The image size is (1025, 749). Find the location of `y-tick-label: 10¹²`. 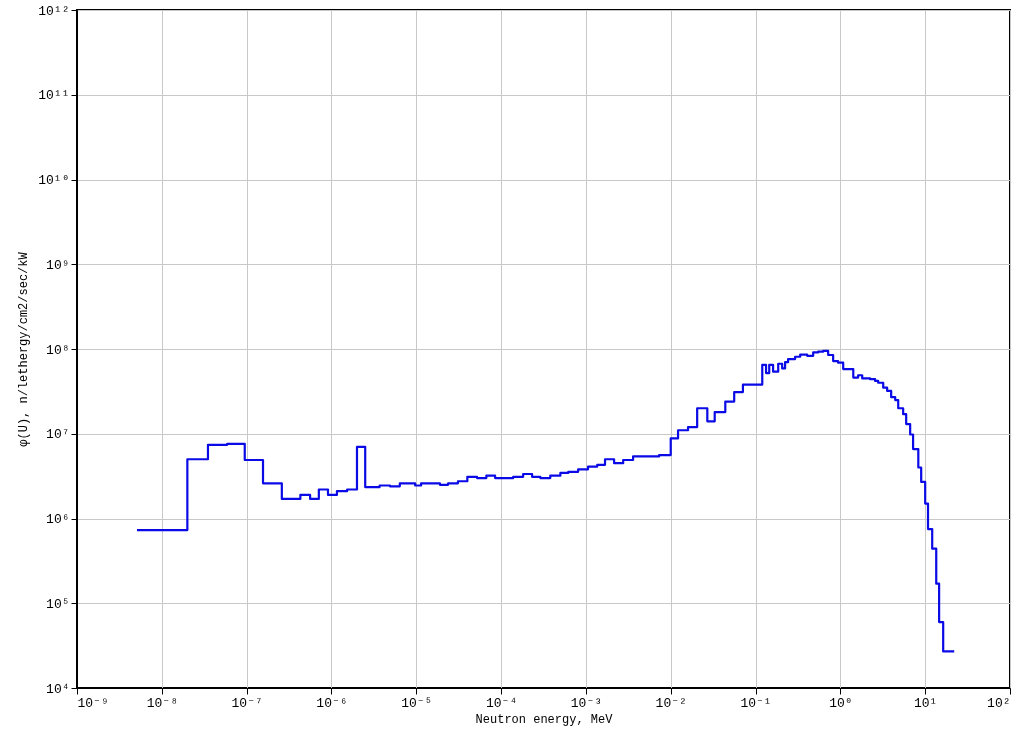

y-tick-label: 10¹² is located at coordinates (54, 11).